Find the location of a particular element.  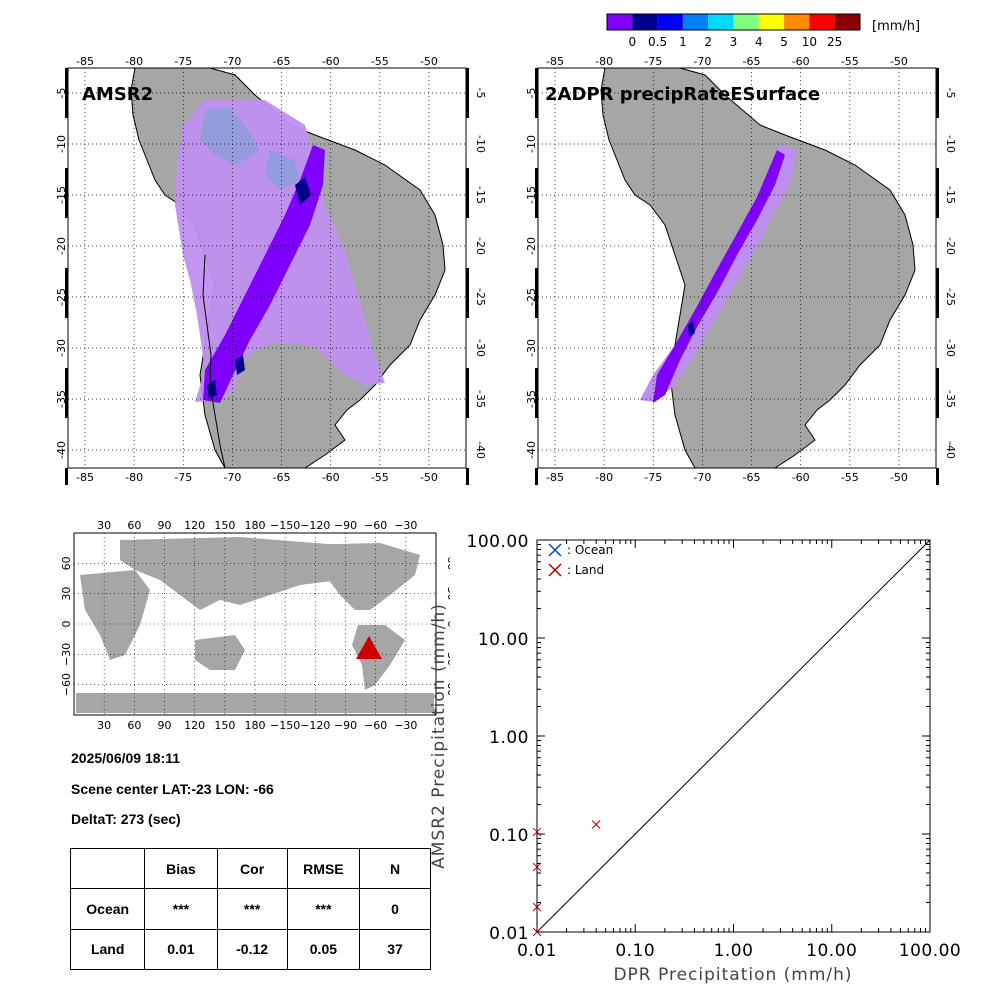

stats-header-n: N is located at coordinates (395, 868).